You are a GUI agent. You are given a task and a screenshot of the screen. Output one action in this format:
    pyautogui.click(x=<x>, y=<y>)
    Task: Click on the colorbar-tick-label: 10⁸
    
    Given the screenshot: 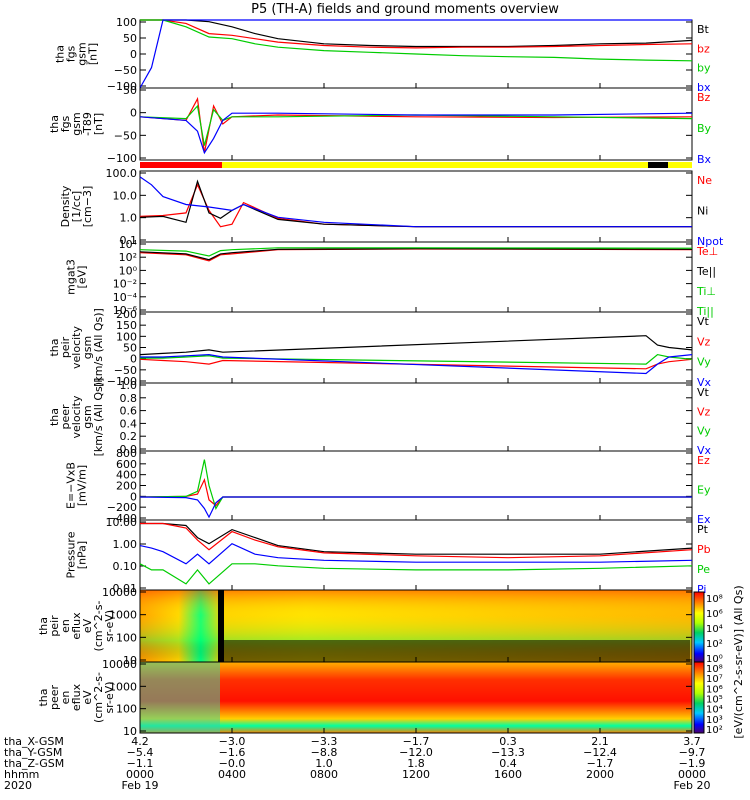 What is the action you would take?
    pyautogui.click(x=714, y=599)
    